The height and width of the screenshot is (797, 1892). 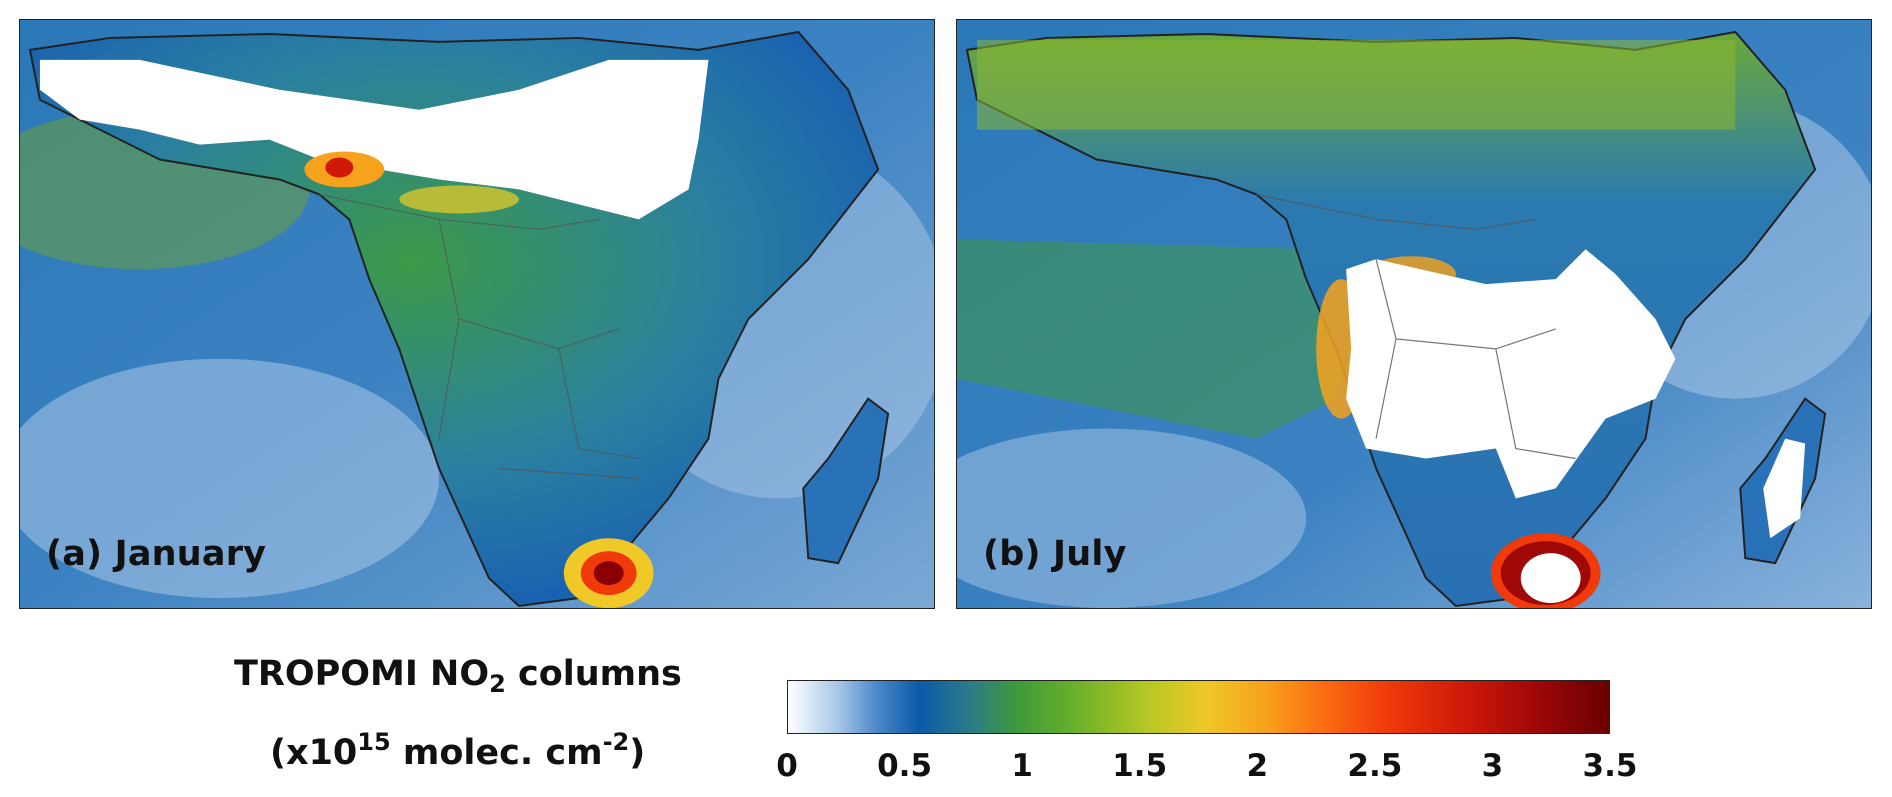 I want to click on panel-label: (a) January, so click(x=156, y=554).